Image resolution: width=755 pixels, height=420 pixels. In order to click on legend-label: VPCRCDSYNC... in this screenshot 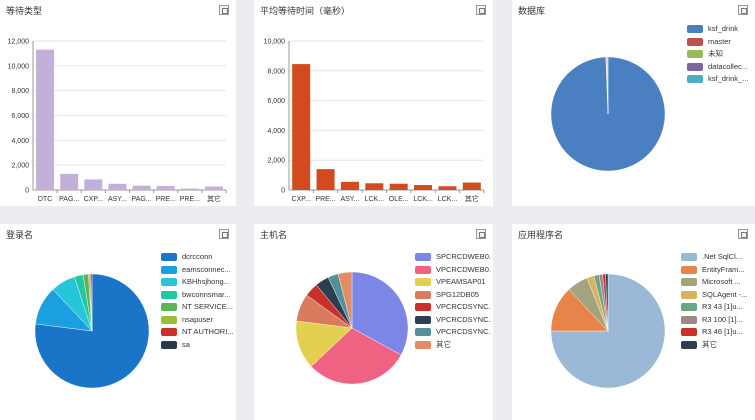, I will do `click(463, 319)`.